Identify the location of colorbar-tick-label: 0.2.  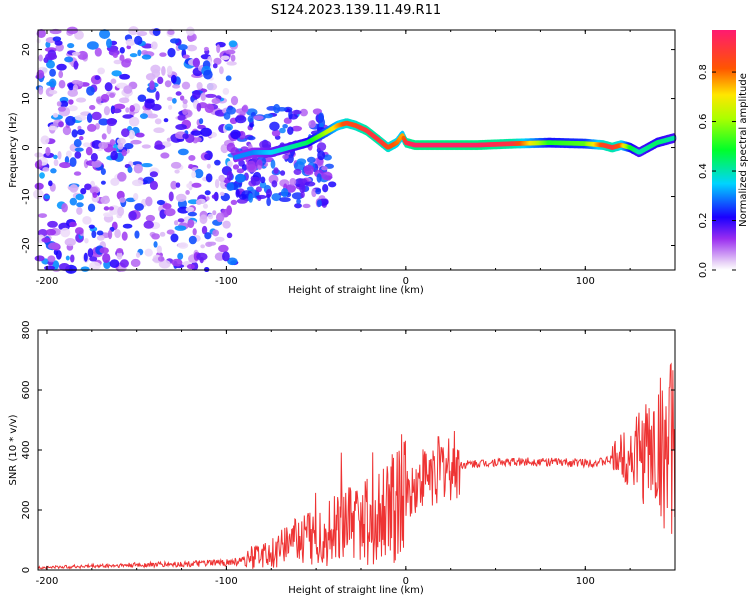
(703, 221).